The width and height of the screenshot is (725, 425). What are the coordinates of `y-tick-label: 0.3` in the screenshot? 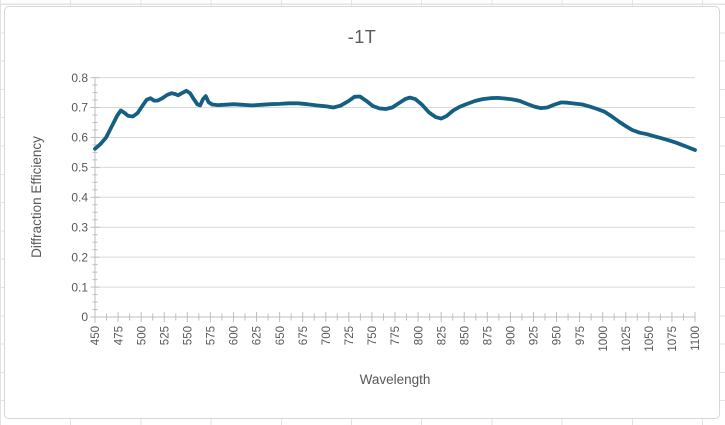 It's located at (79, 227).